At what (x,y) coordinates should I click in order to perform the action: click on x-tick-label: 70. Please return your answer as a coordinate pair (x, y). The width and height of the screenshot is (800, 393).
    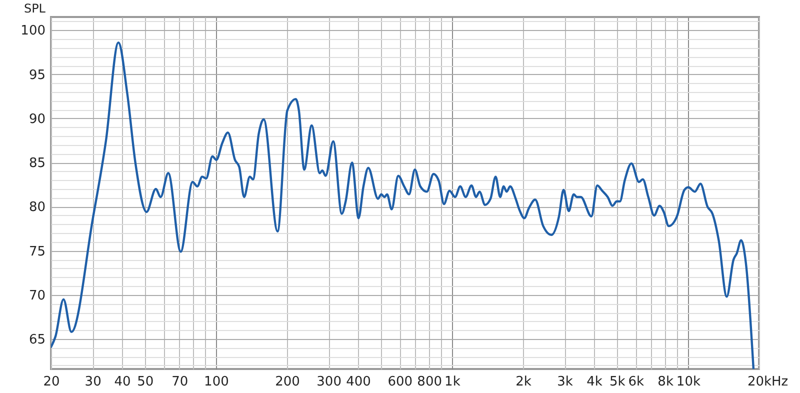
    Looking at the image, I should click on (180, 382).